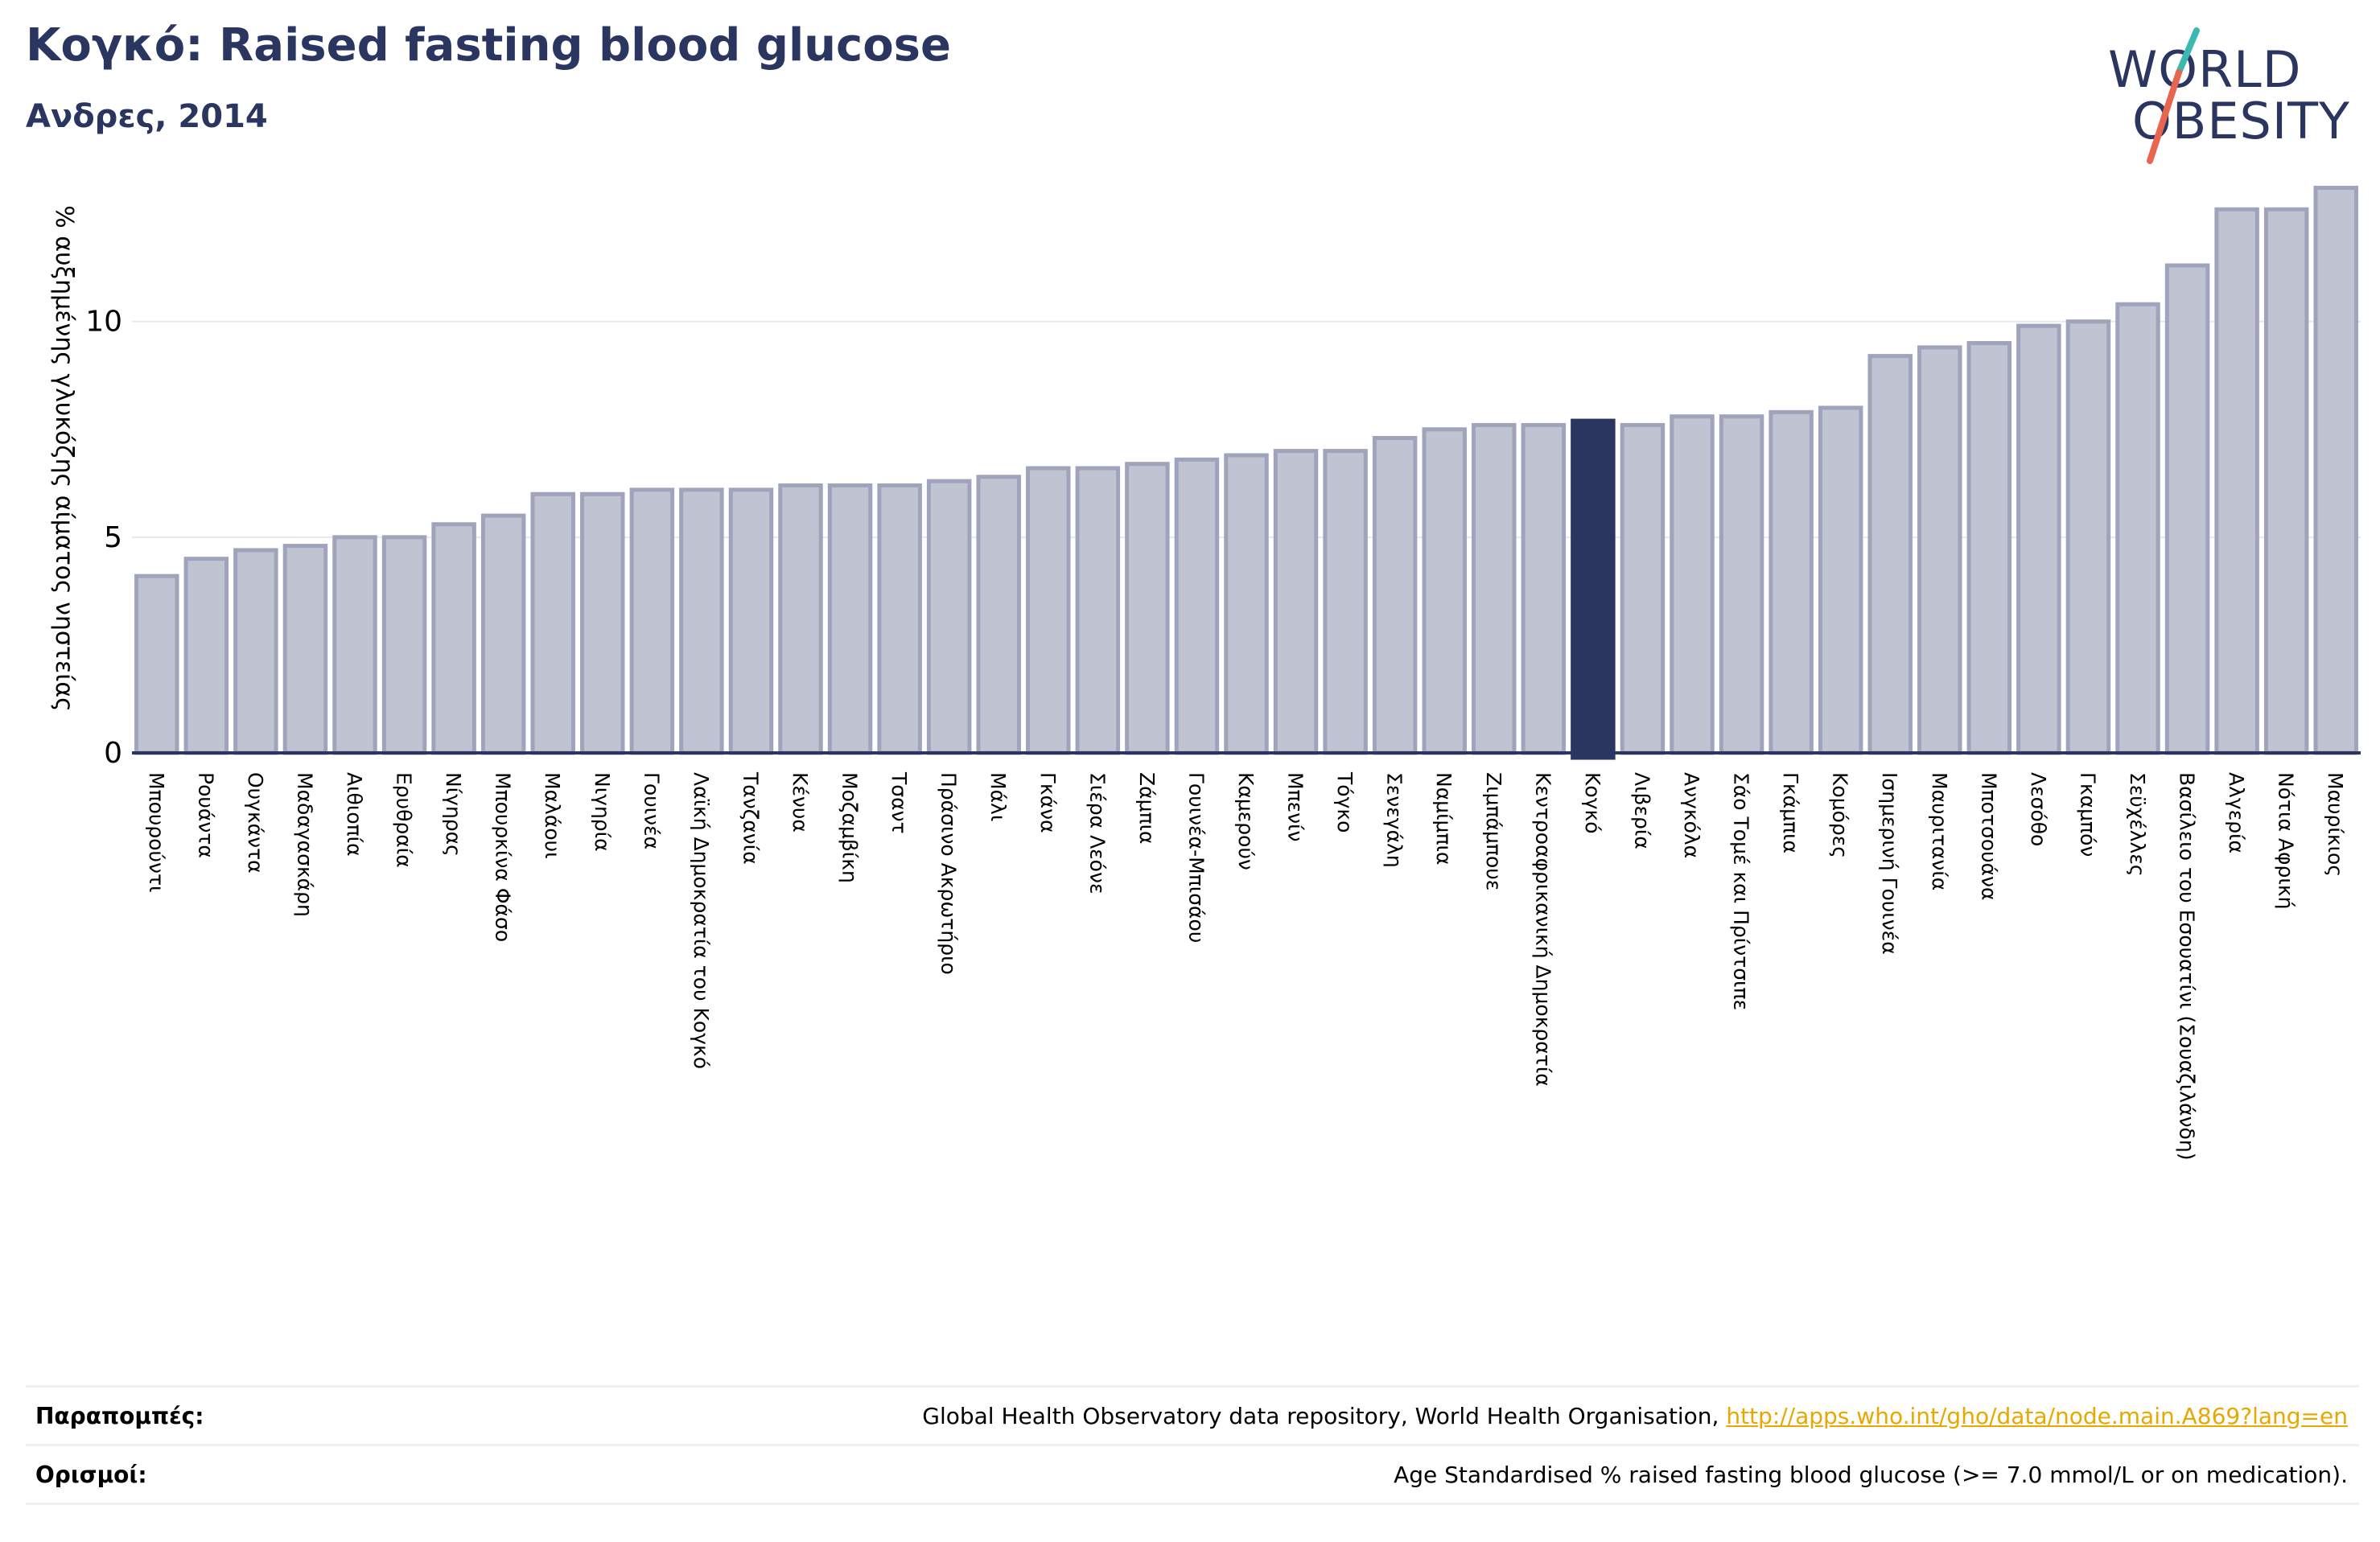 This screenshot has width=2380, height=1542. I want to click on sources-label: Παραπομπές:, so click(119, 1415).